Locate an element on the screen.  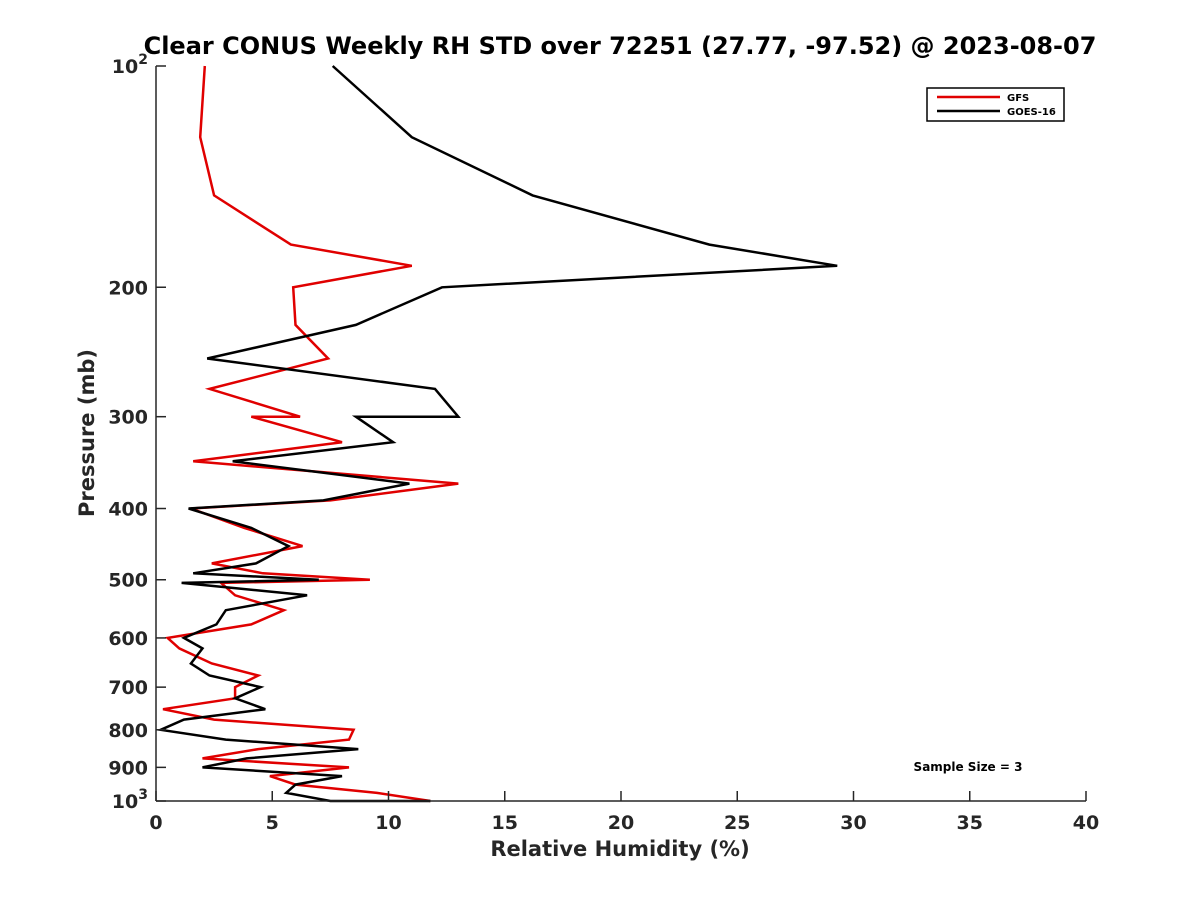
legend-label-goes16: GOES-16 is located at coordinates (1031, 112).